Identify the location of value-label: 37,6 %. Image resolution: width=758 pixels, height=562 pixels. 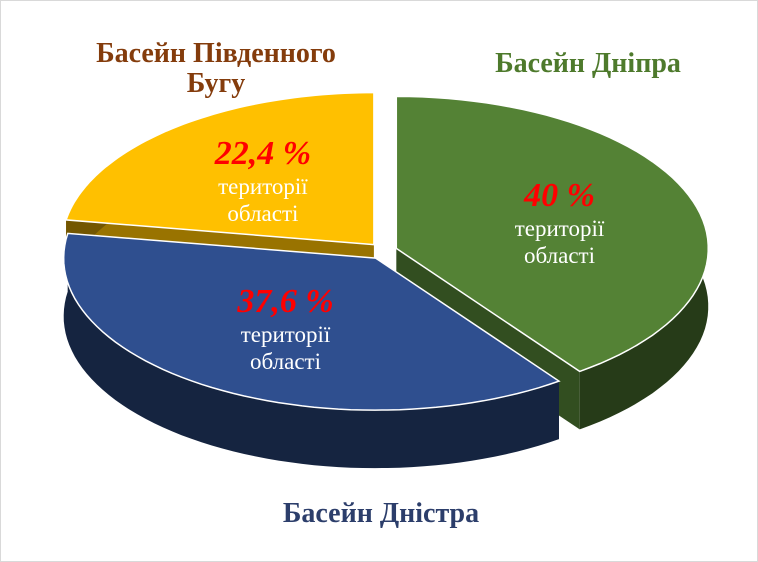
(285, 302).